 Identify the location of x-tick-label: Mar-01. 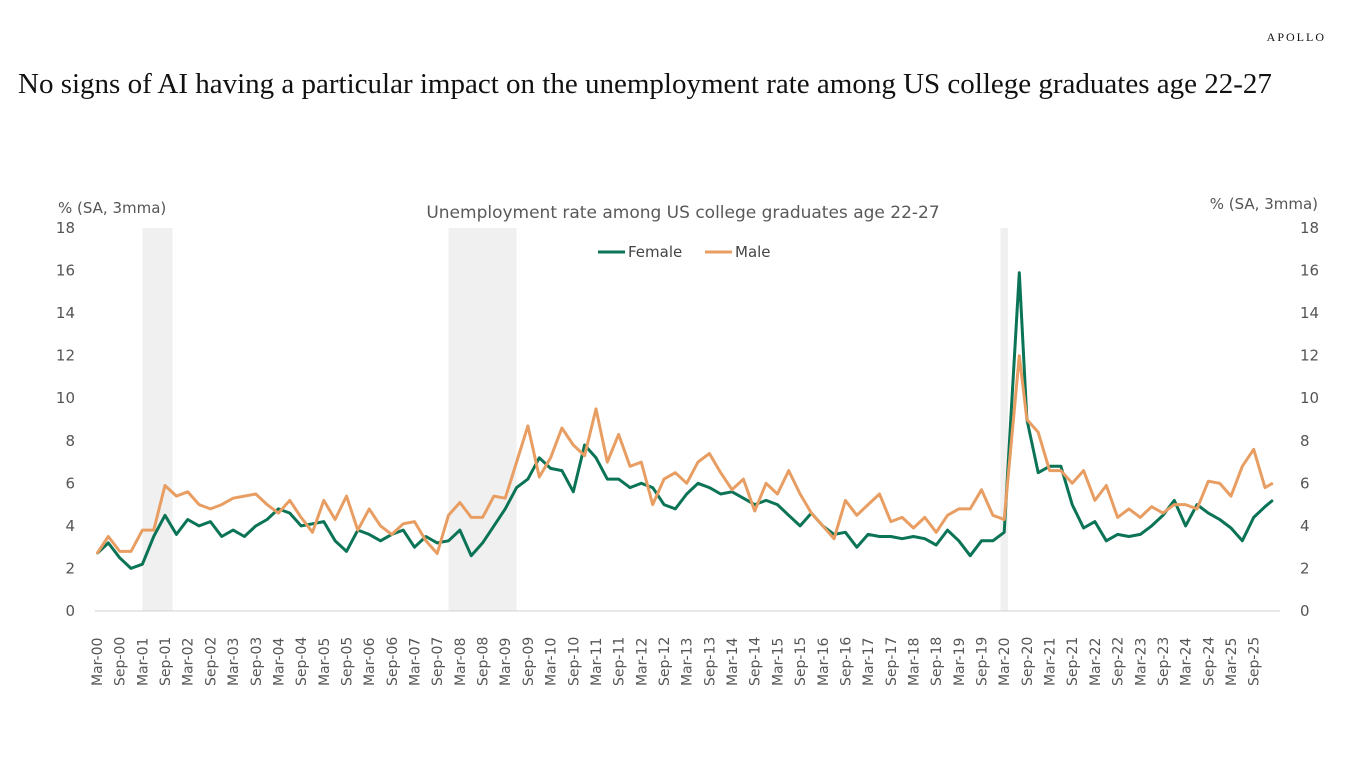
(143, 662).